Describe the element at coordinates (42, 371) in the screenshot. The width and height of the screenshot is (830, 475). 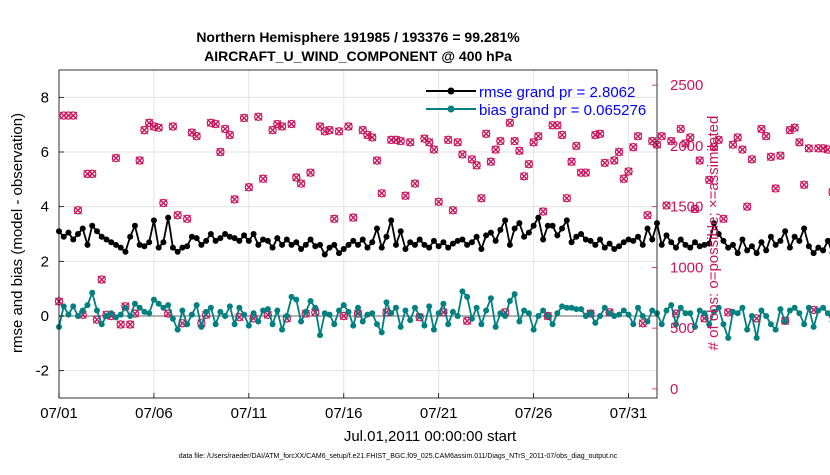
I see `left-tick-label: -2` at that location.